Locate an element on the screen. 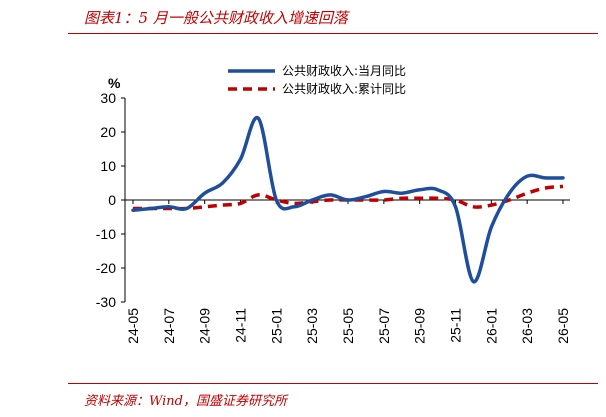  legend-label-2: 公共财政收入:累计同比 is located at coordinates (344, 89).